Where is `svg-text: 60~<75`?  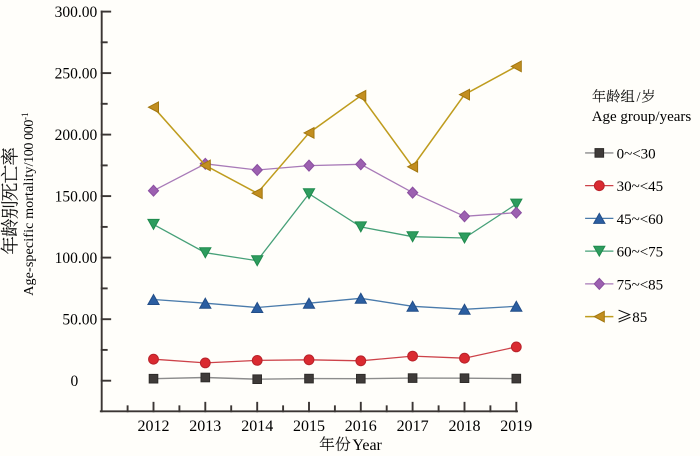
svg-text: 60~<75 is located at coordinates (640, 253).